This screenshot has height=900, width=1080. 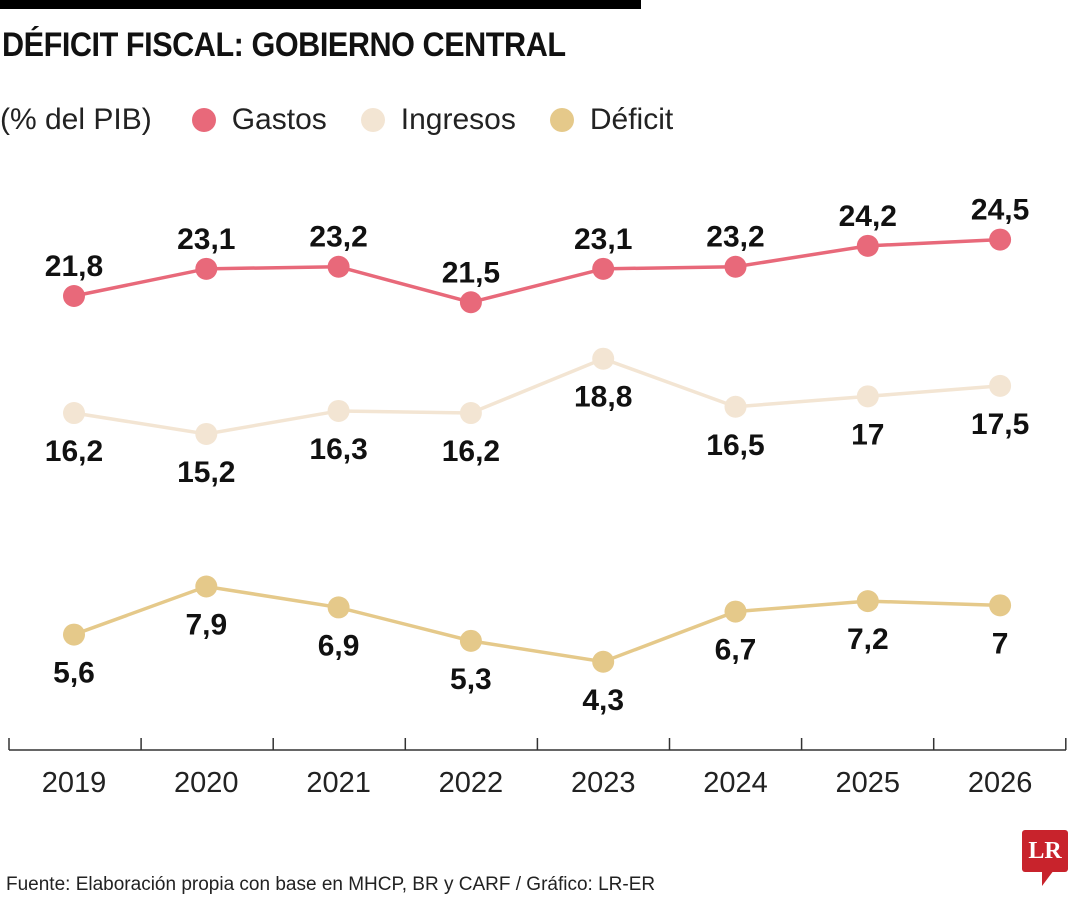 I want to click on lr-logo: LR, so click(x=1045, y=858).